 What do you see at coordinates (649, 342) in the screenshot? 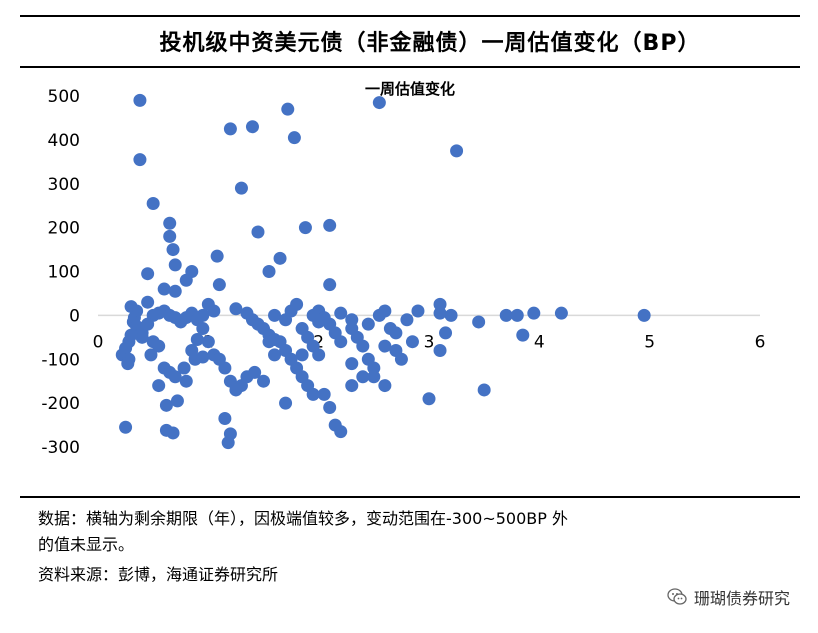
I see `x-tick-label: 5` at bounding box center [649, 342].